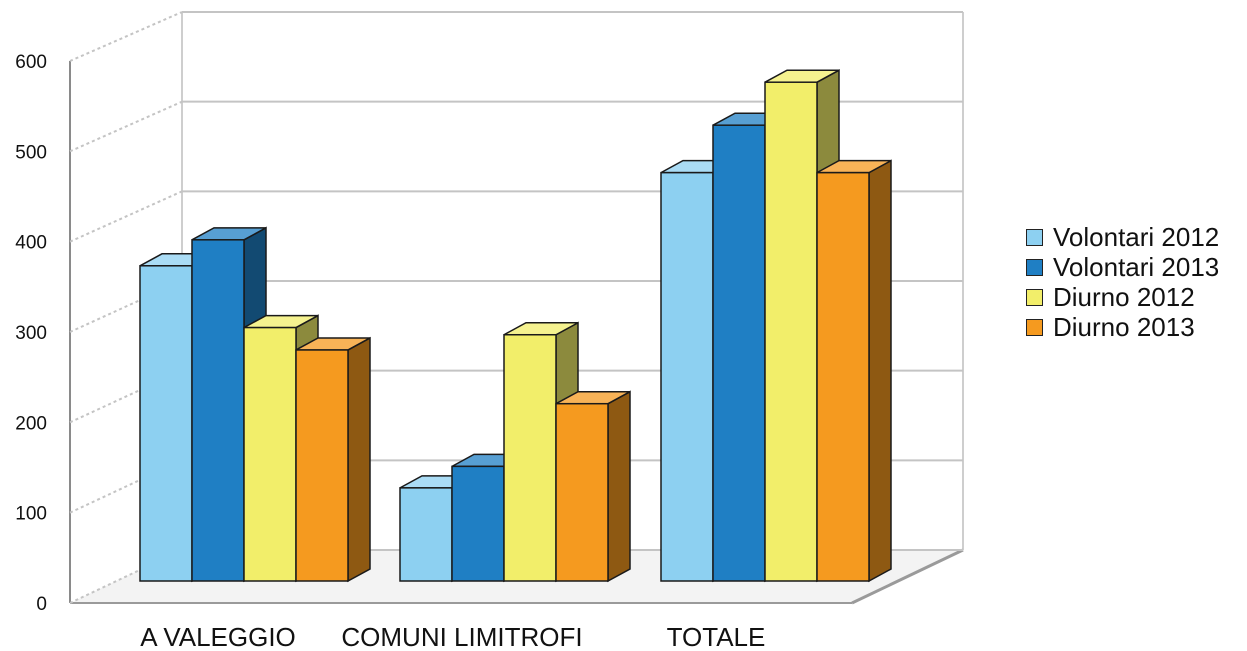  I want to click on x-tick-label: TOTALE, so click(716, 636).